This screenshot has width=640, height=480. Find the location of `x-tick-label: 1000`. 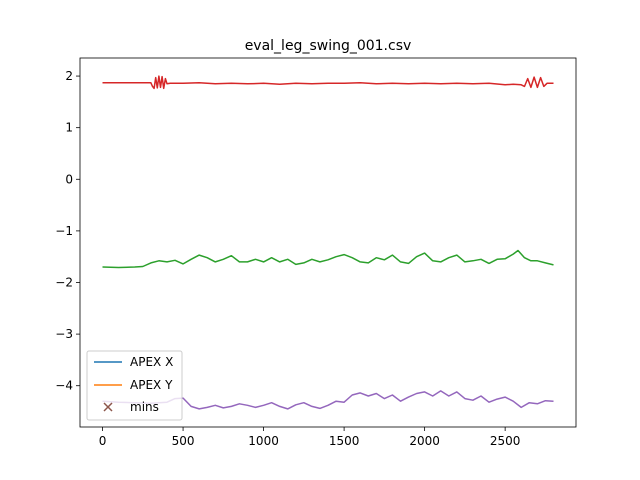

x-tick-label: 1000 is located at coordinates (263, 441).